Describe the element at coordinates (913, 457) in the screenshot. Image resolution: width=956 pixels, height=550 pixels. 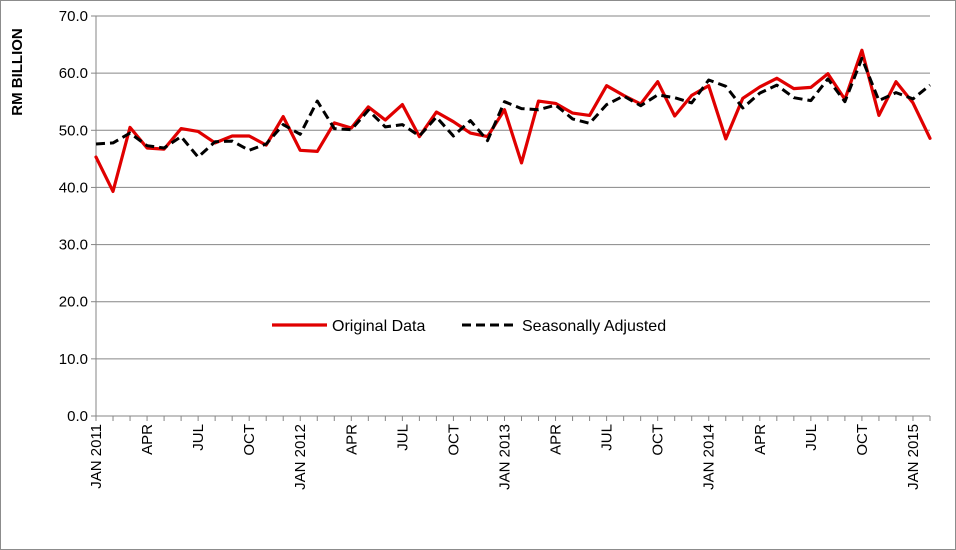
I see `x-tick-label: JAN 2015` at that location.